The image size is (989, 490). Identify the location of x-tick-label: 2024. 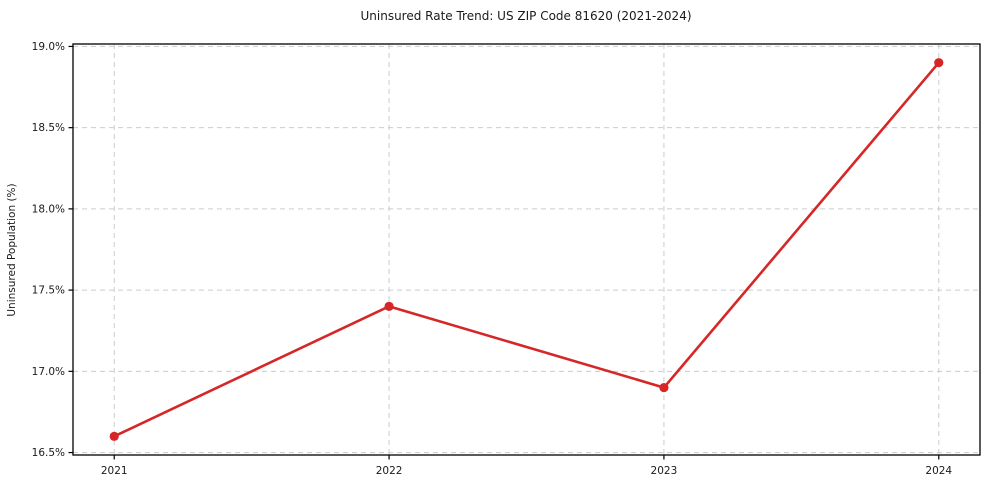
(938, 471).